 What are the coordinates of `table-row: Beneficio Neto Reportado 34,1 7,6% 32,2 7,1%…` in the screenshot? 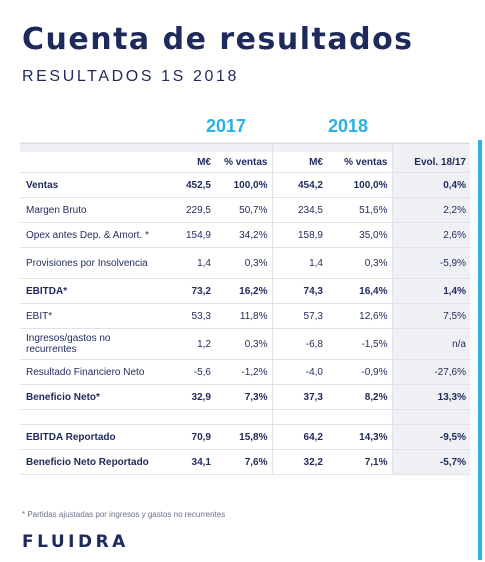 It's located at (245, 462).